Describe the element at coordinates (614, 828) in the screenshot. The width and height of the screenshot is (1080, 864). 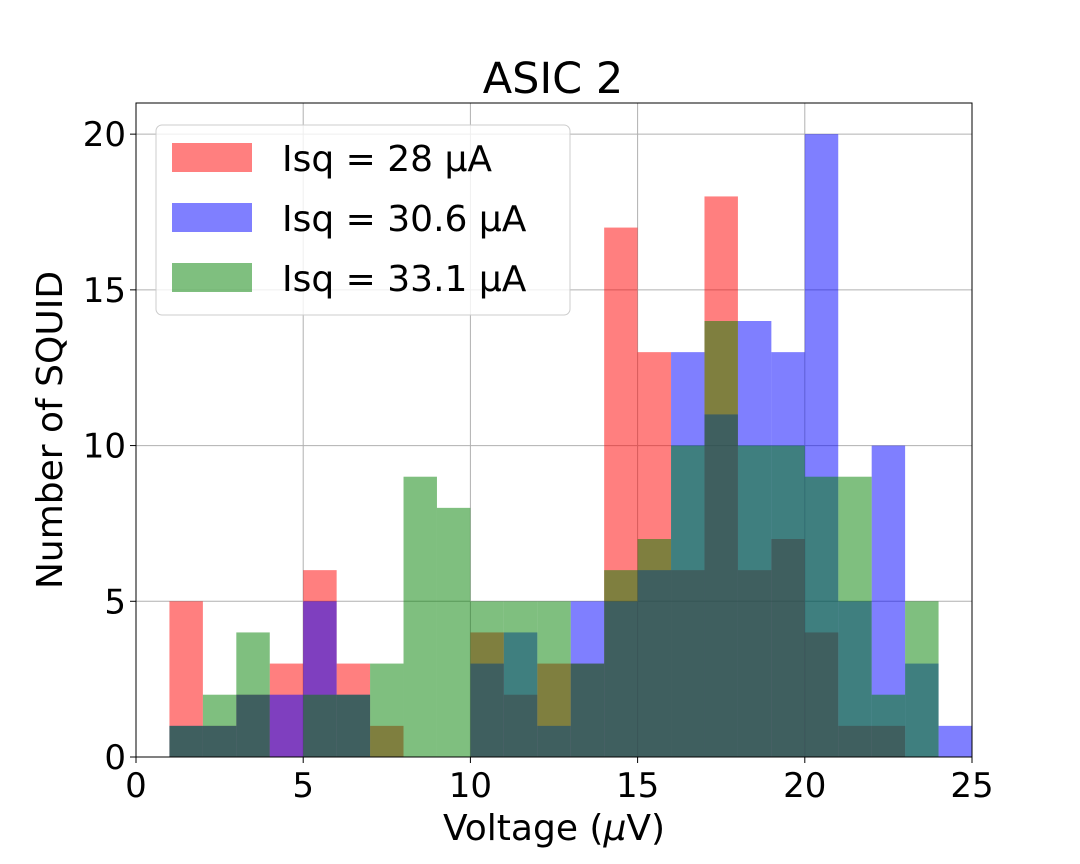
I see `x-axis-label-mu: μ` at that location.